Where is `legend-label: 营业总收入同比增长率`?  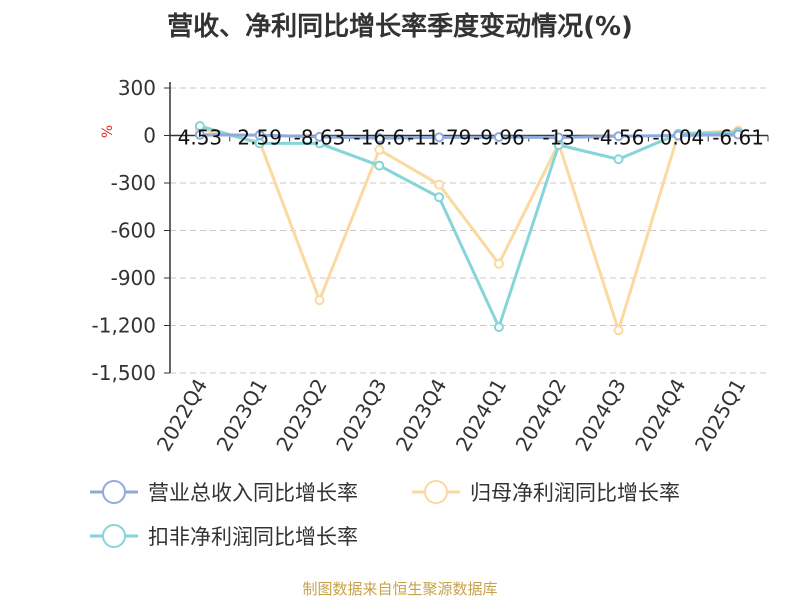 legend-label: 营业总收入同比增长率 is located at coordinates (253, 493).